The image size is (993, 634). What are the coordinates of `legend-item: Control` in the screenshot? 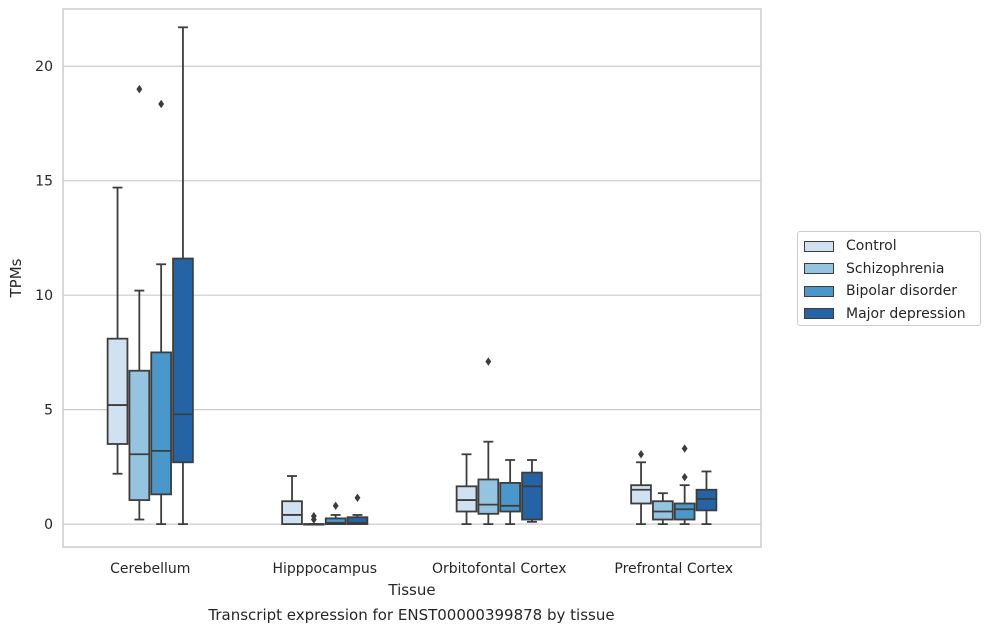 It's located at (850, 246).